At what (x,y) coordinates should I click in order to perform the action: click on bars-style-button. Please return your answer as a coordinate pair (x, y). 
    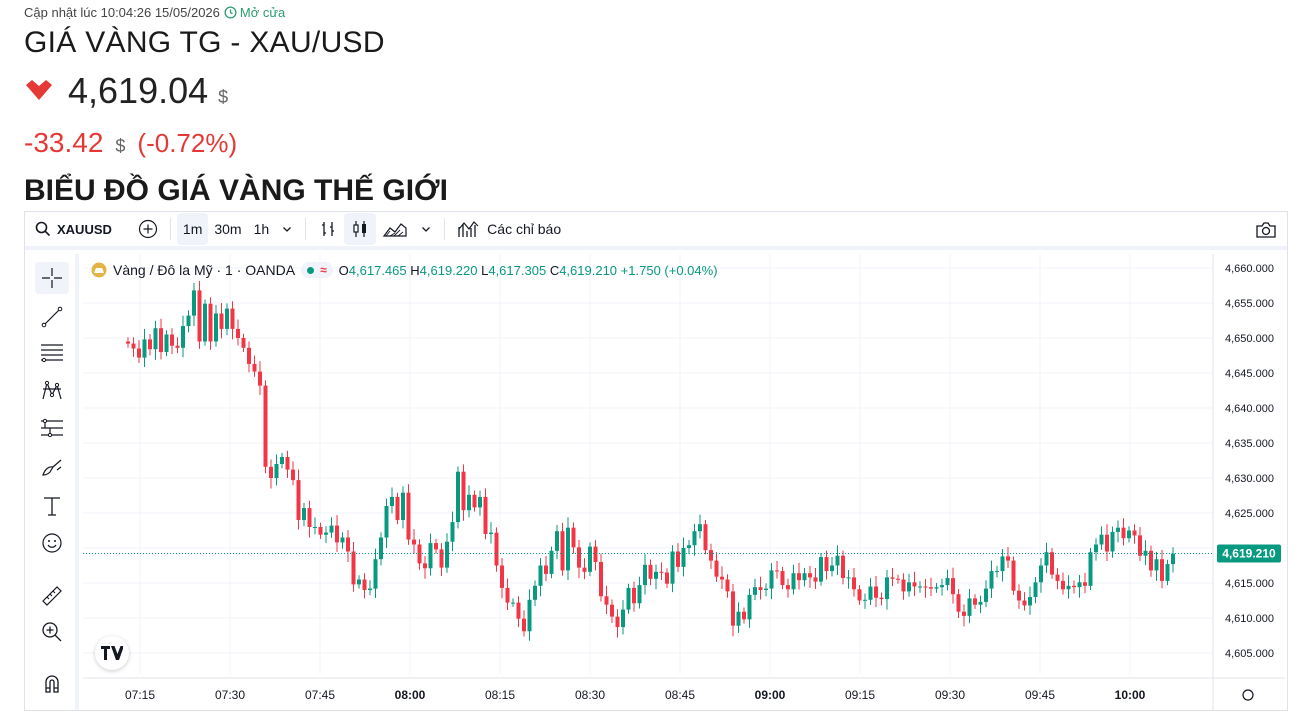
    Looking at the image, I should click on (328, 229).